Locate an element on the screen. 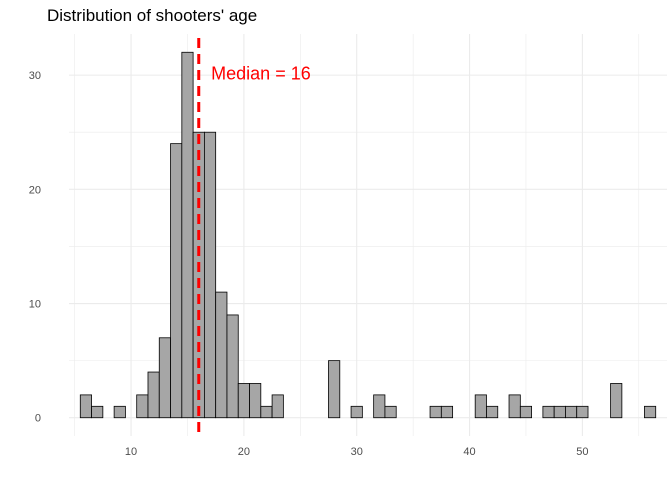 This screenshot has height=480, width=672. median-annotation: Median = 16 is located at coordinates (254, 237).